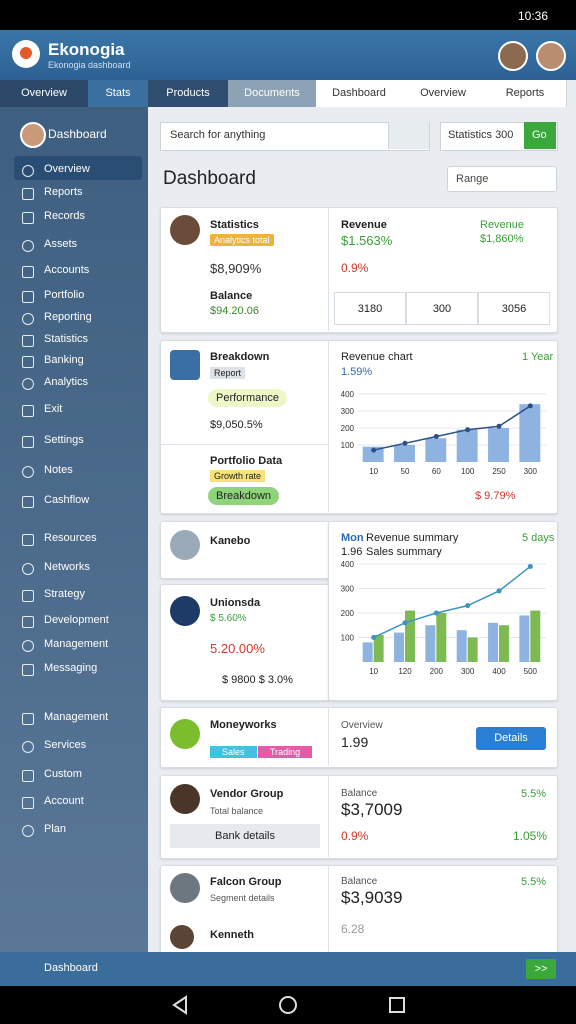 This screenshot has width=576, height=1024. What do you see at coordinates (245, 836) in the screenshot?
I see `button: Bank details` at bounding box center [245, 836].